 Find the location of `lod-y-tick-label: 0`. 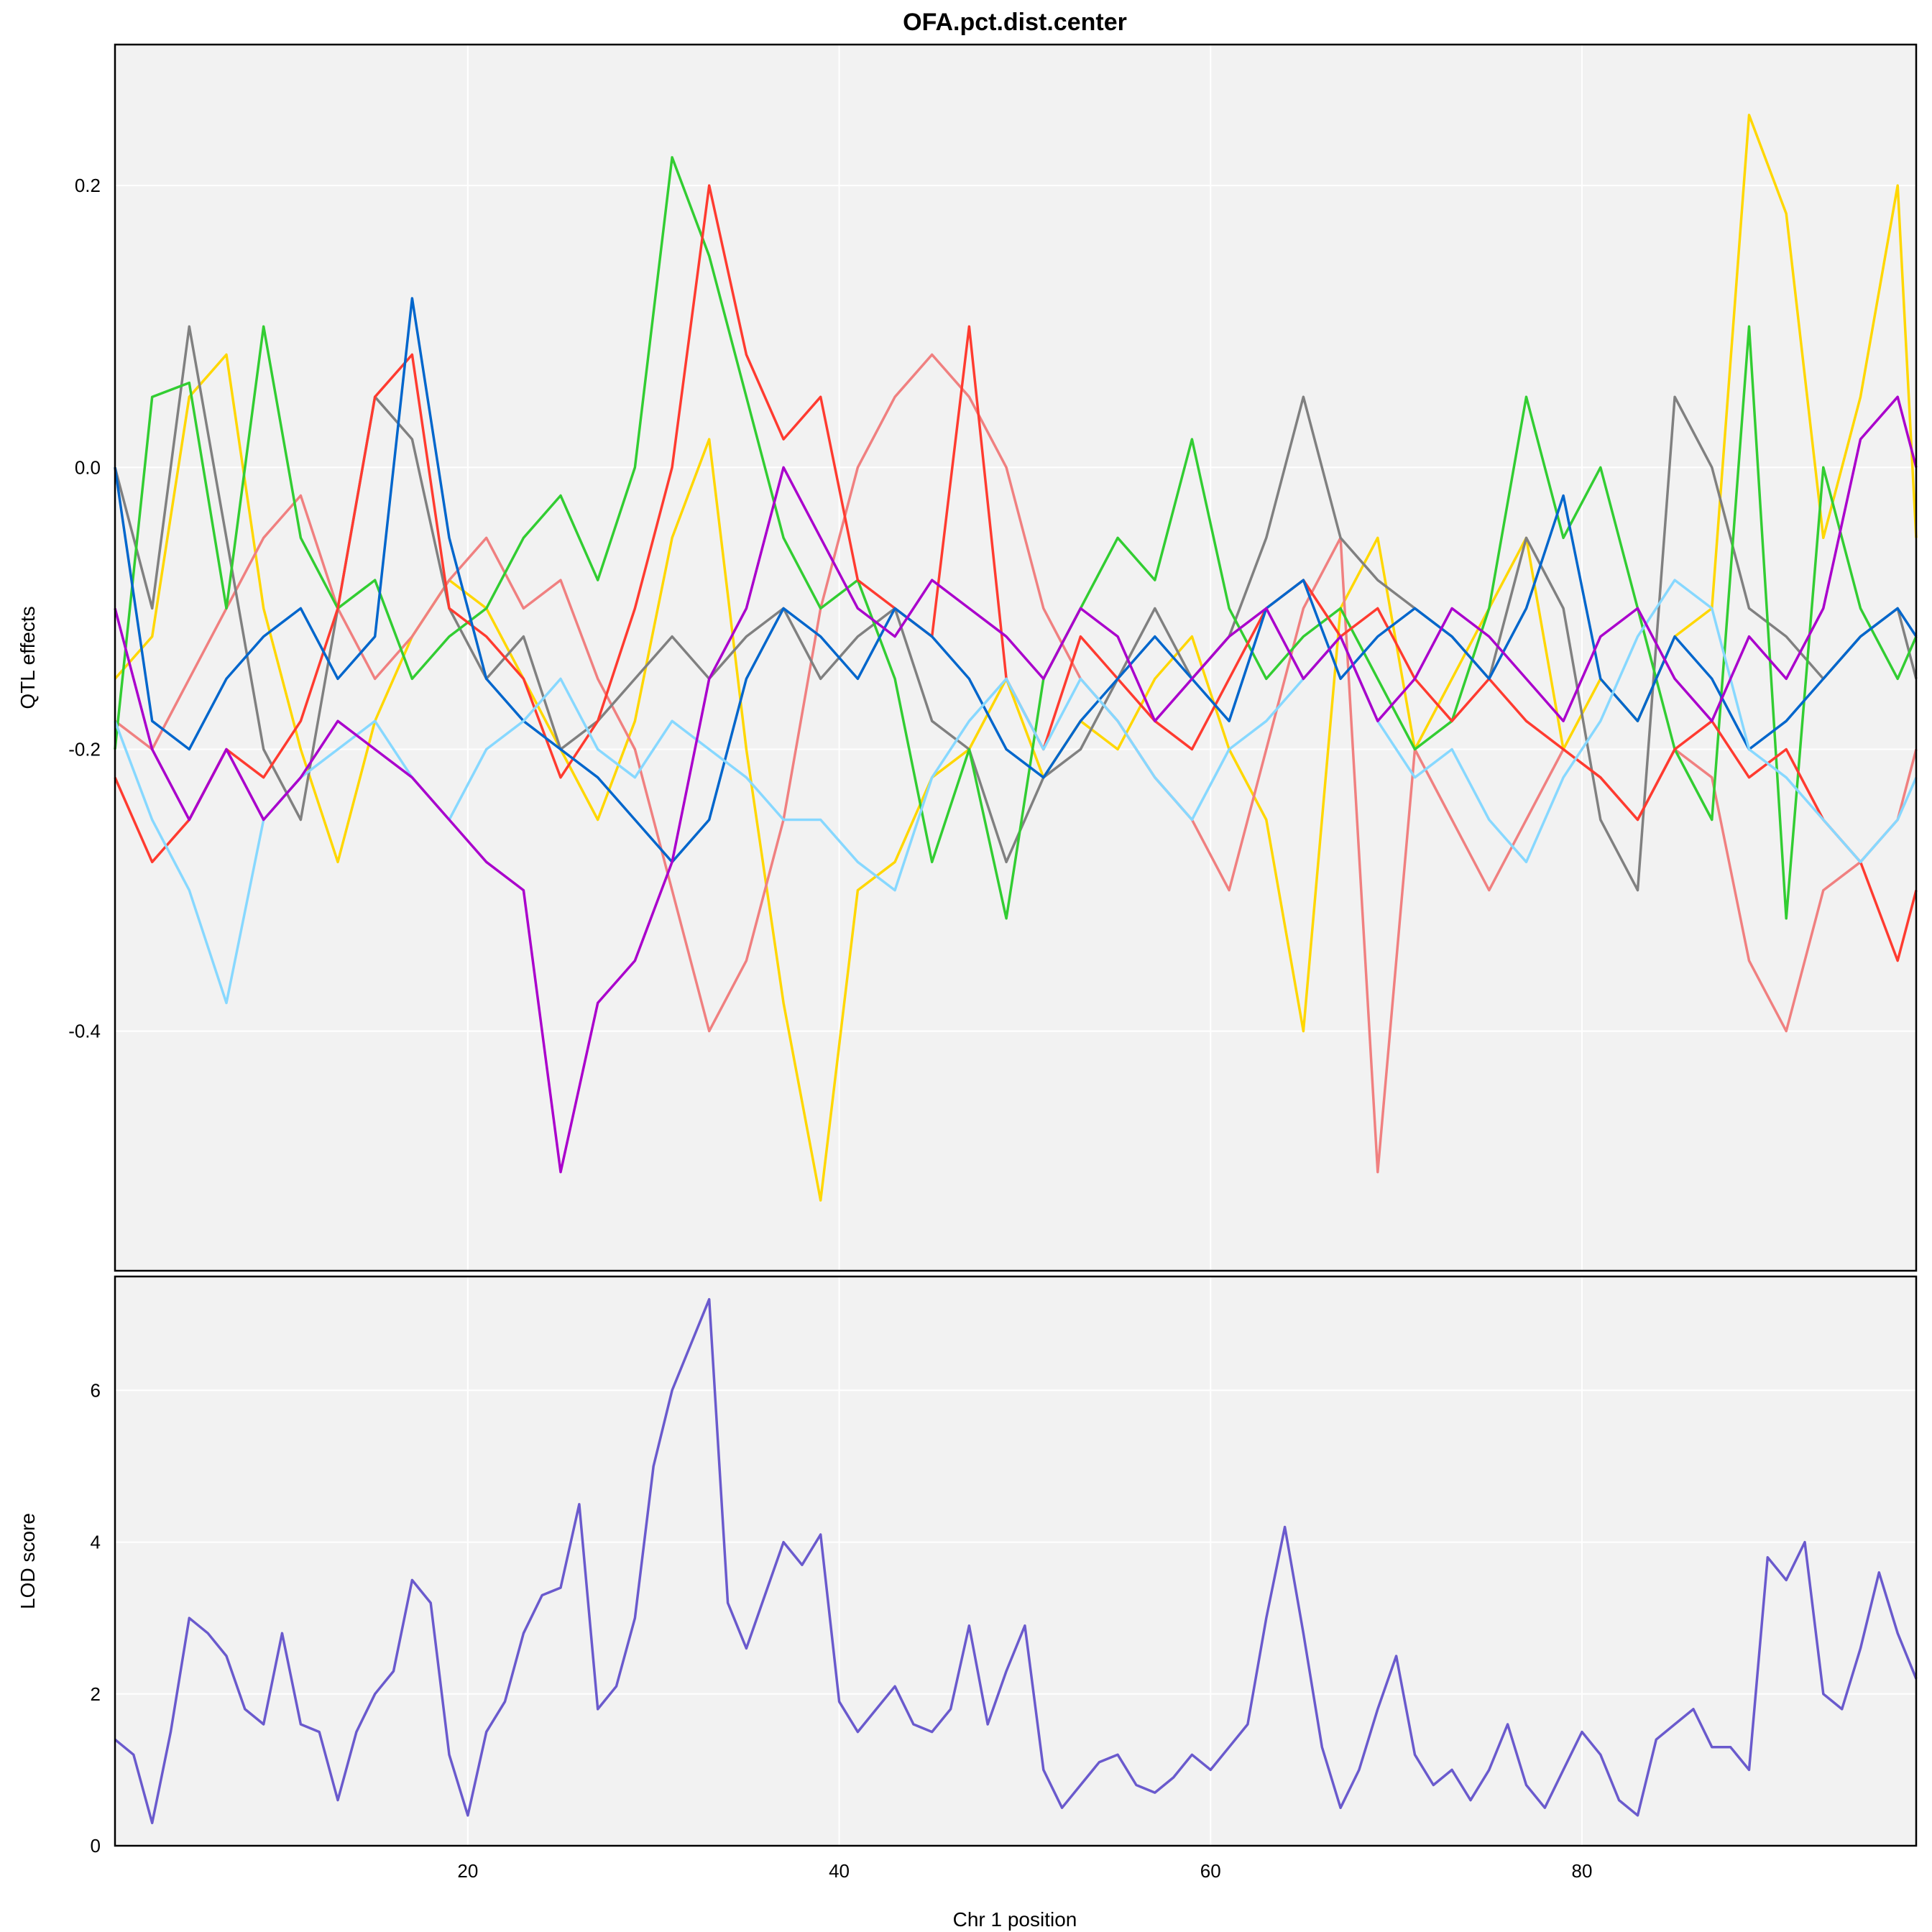

lod-y-tick-label: 0 is located at coordinates (96, 1846).